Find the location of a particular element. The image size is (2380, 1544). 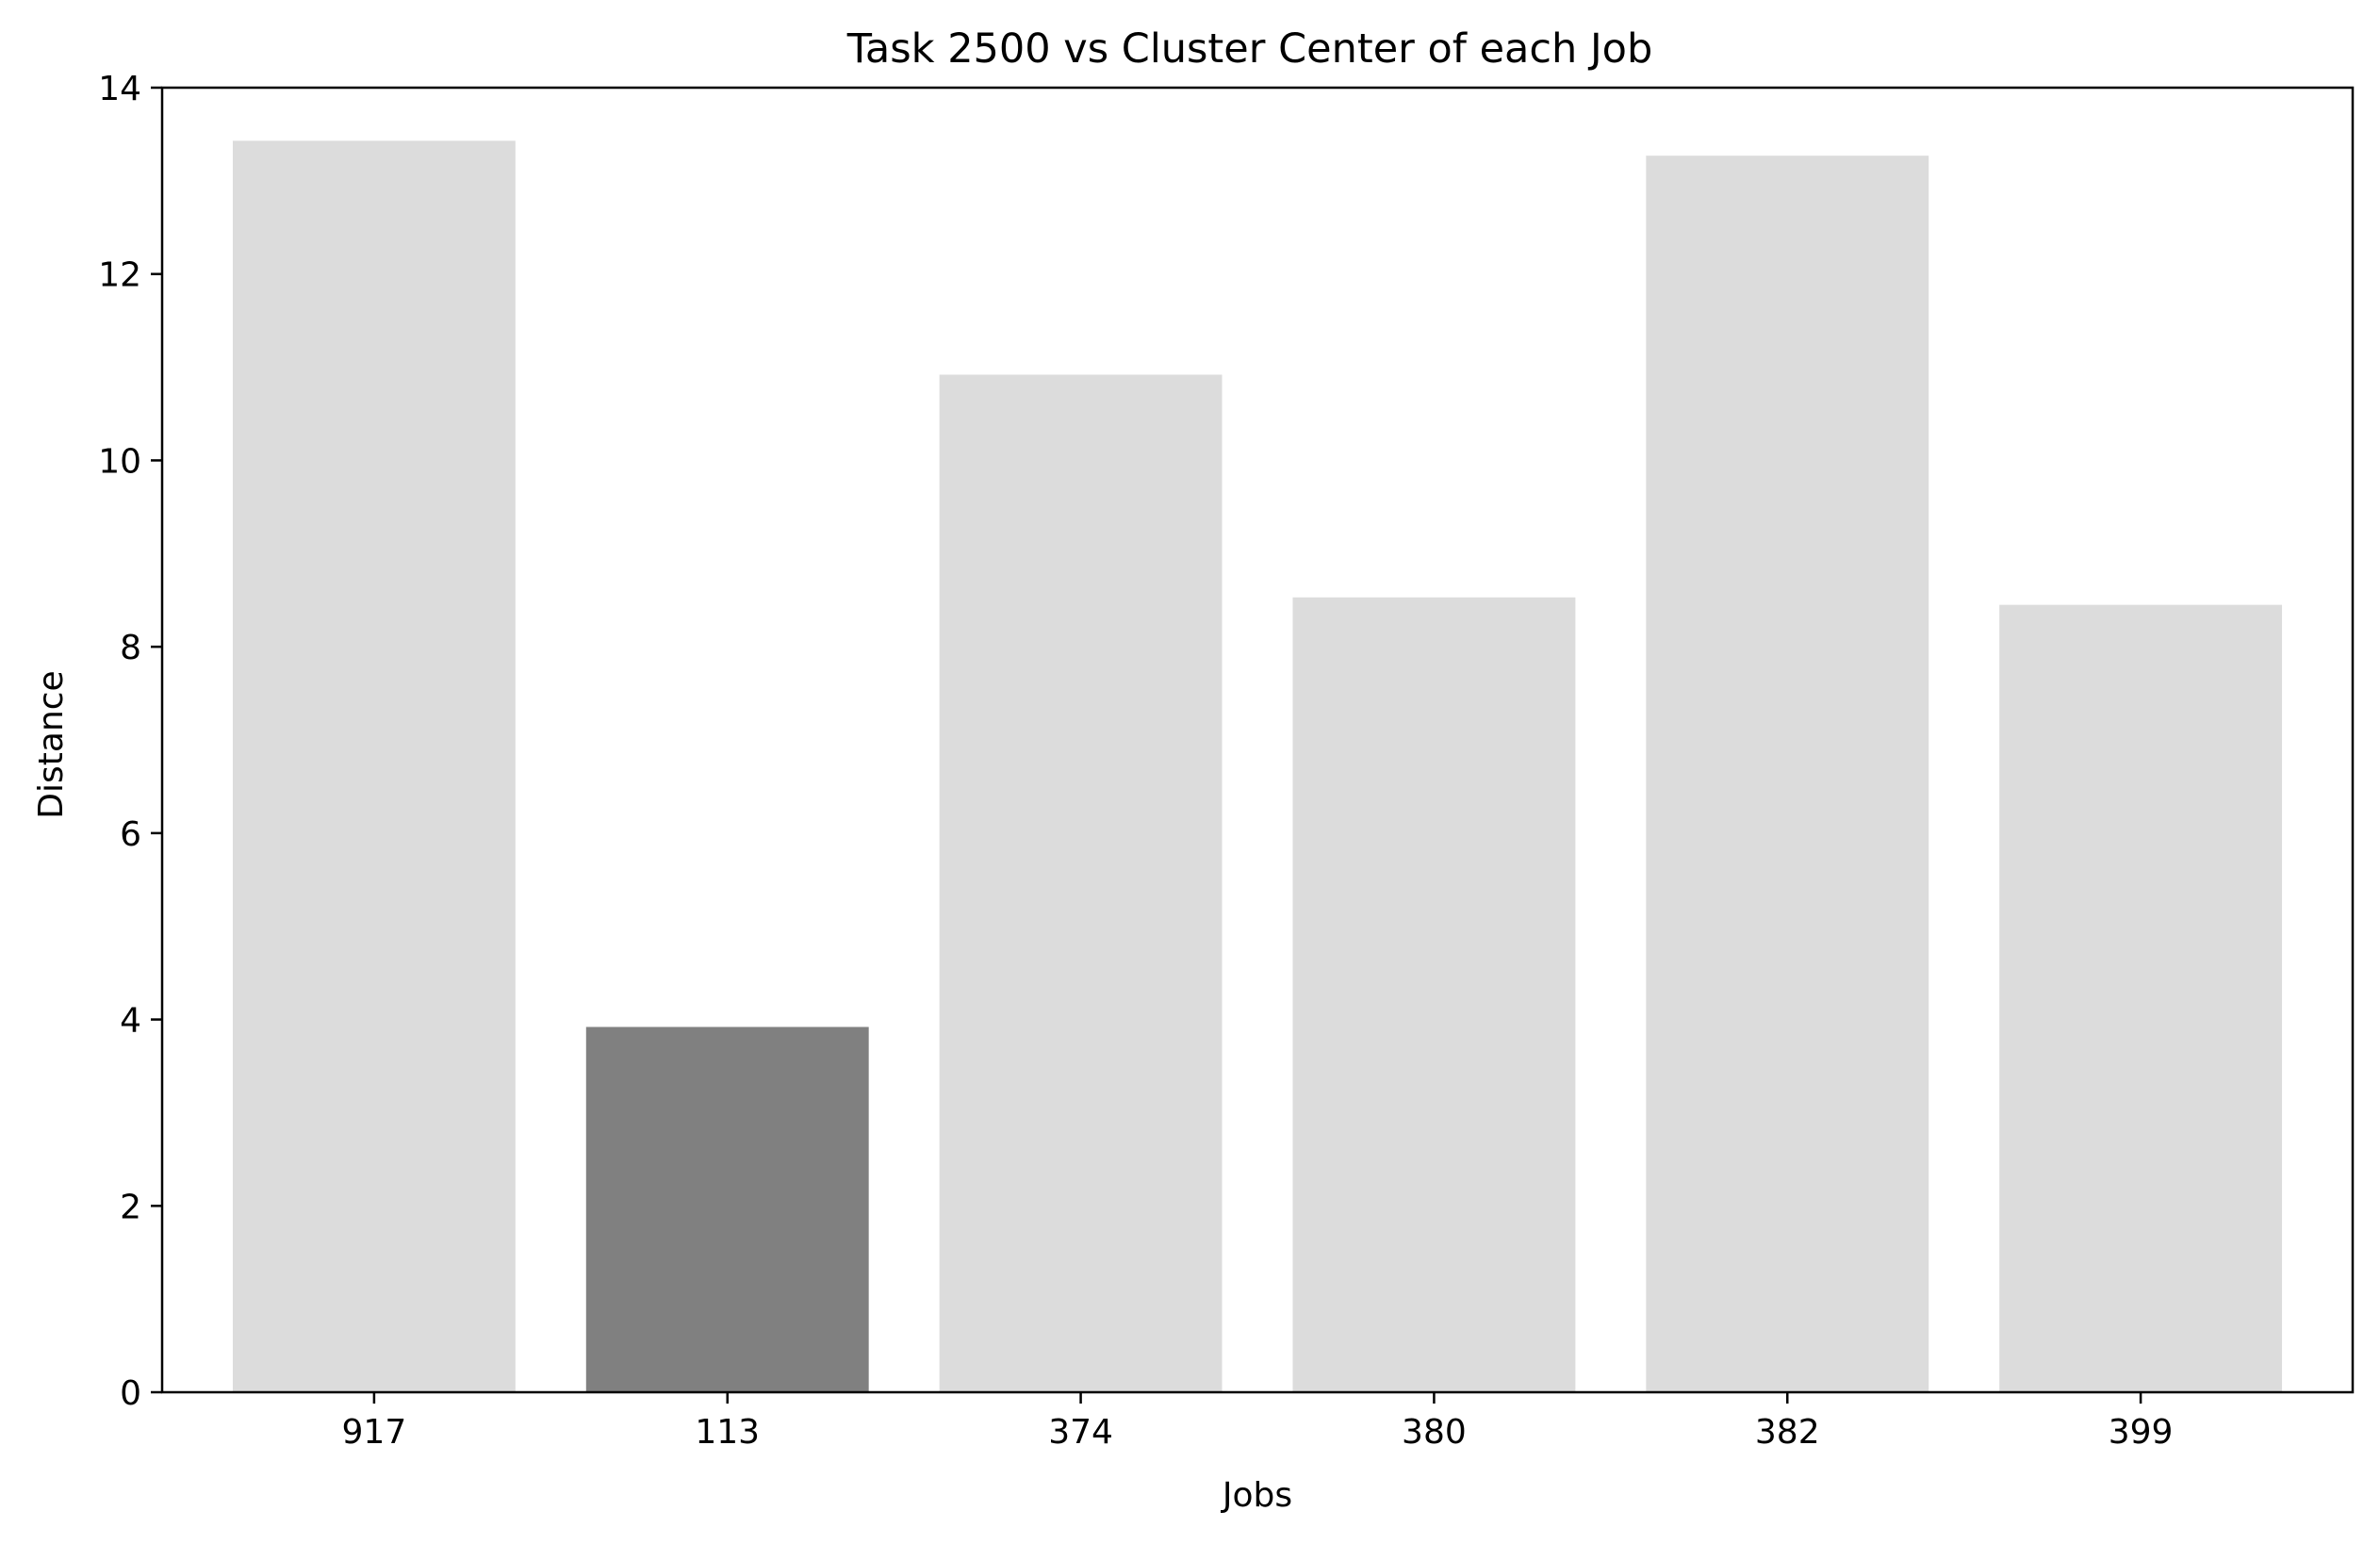

y-axis-label: Distance is located at coordinates (51, 744).